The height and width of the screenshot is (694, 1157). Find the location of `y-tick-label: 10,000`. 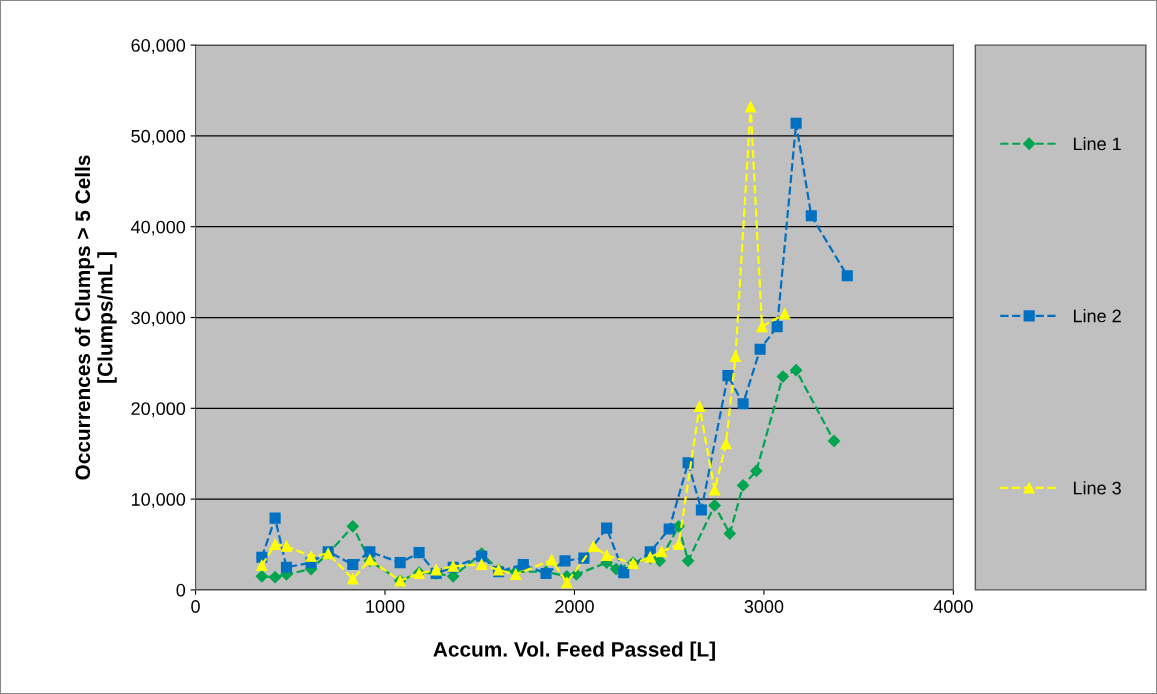

y-tick-label: 10,000 is located at coordinates (158, 500).